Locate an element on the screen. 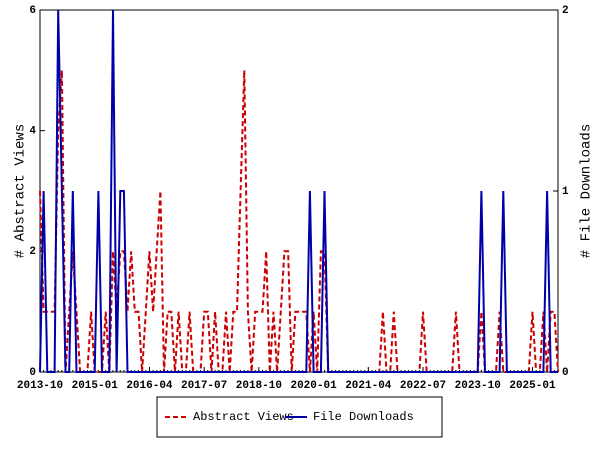 The image size is (600, 455). y2-tick-label: 2 is located at coordinates (565, 11).